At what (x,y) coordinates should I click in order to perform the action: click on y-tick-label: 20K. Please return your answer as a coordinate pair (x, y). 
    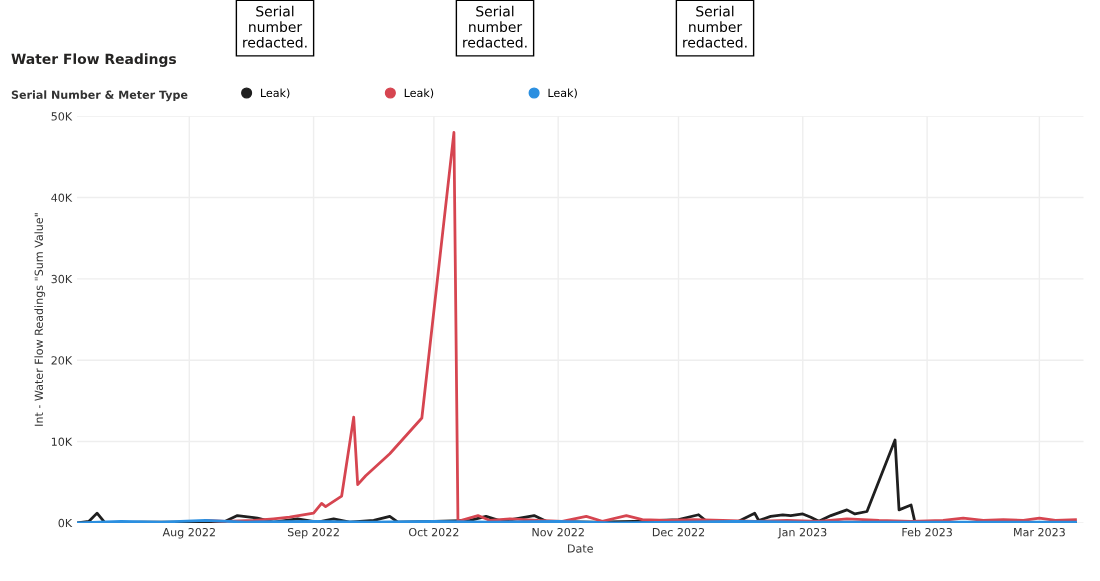
    Looking at the image, I should click on (62, 360).